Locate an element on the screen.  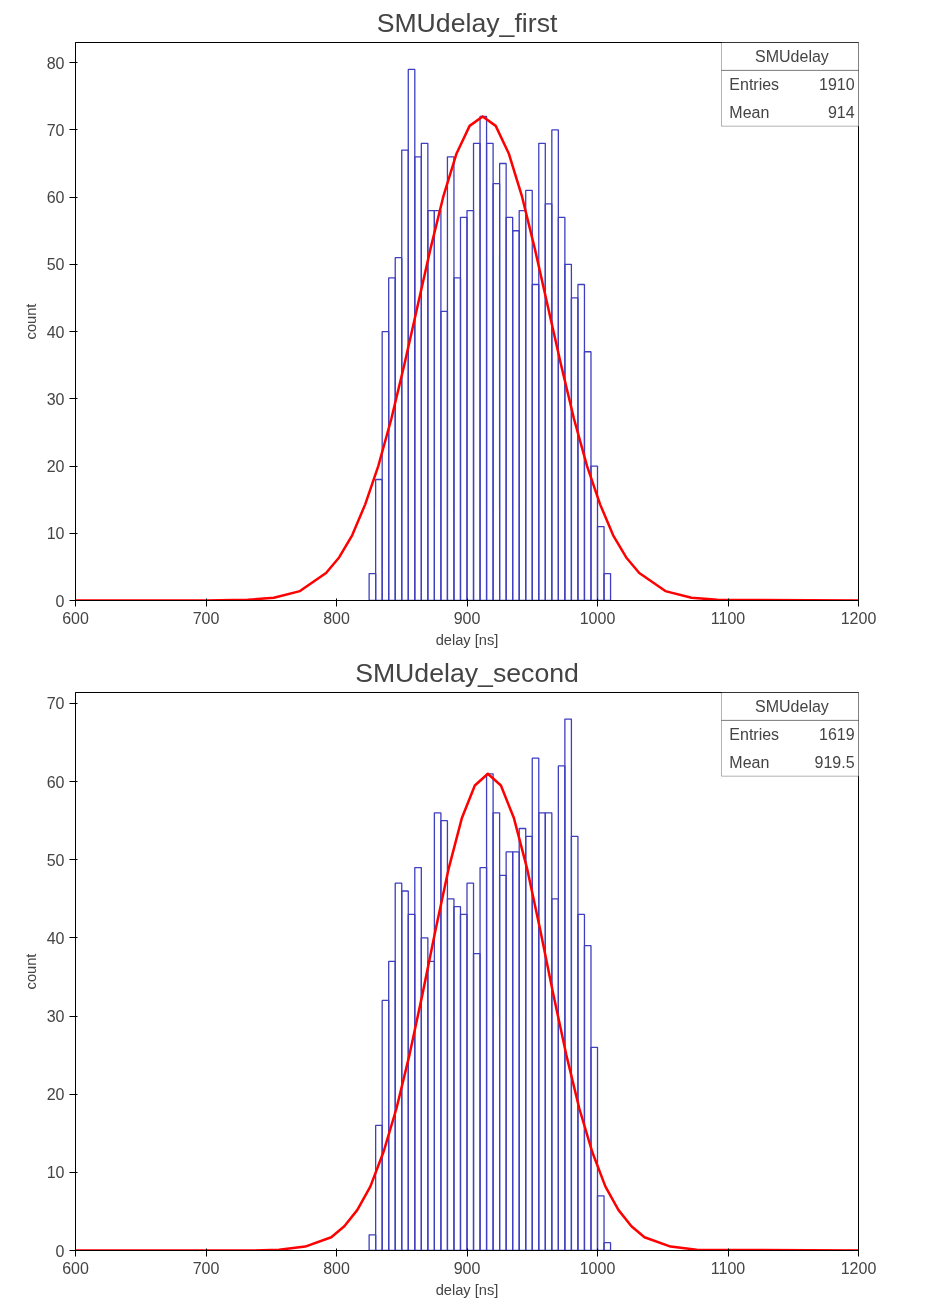
annotation: 1619 is located at coordinates (836, 735).